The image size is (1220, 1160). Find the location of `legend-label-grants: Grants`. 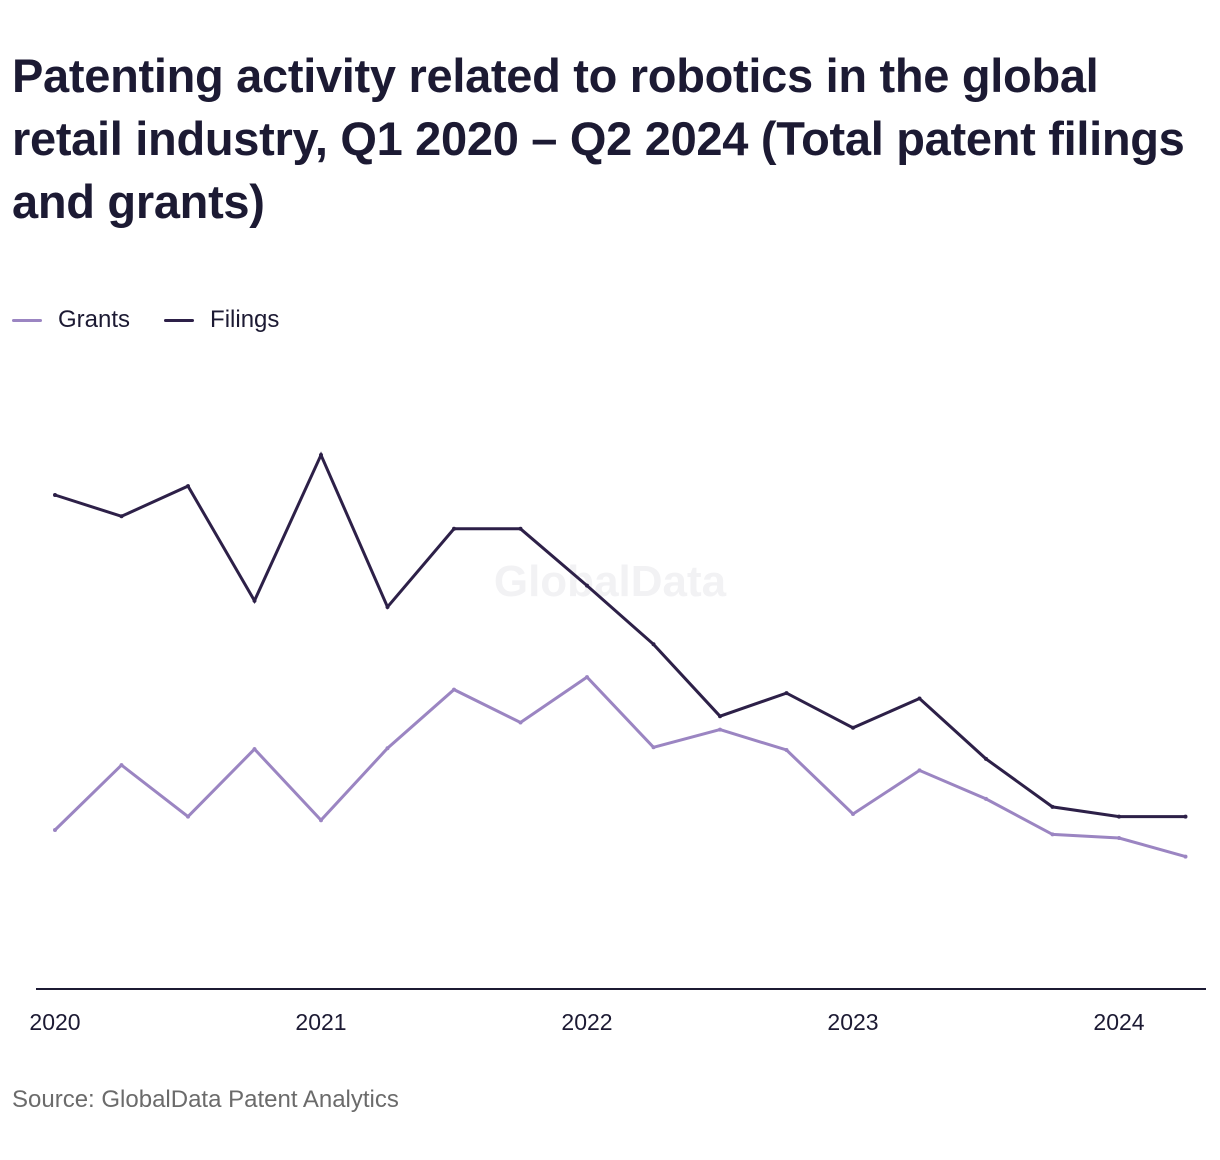

legend-label-grants: Grants is located at coordinates (94, 319).